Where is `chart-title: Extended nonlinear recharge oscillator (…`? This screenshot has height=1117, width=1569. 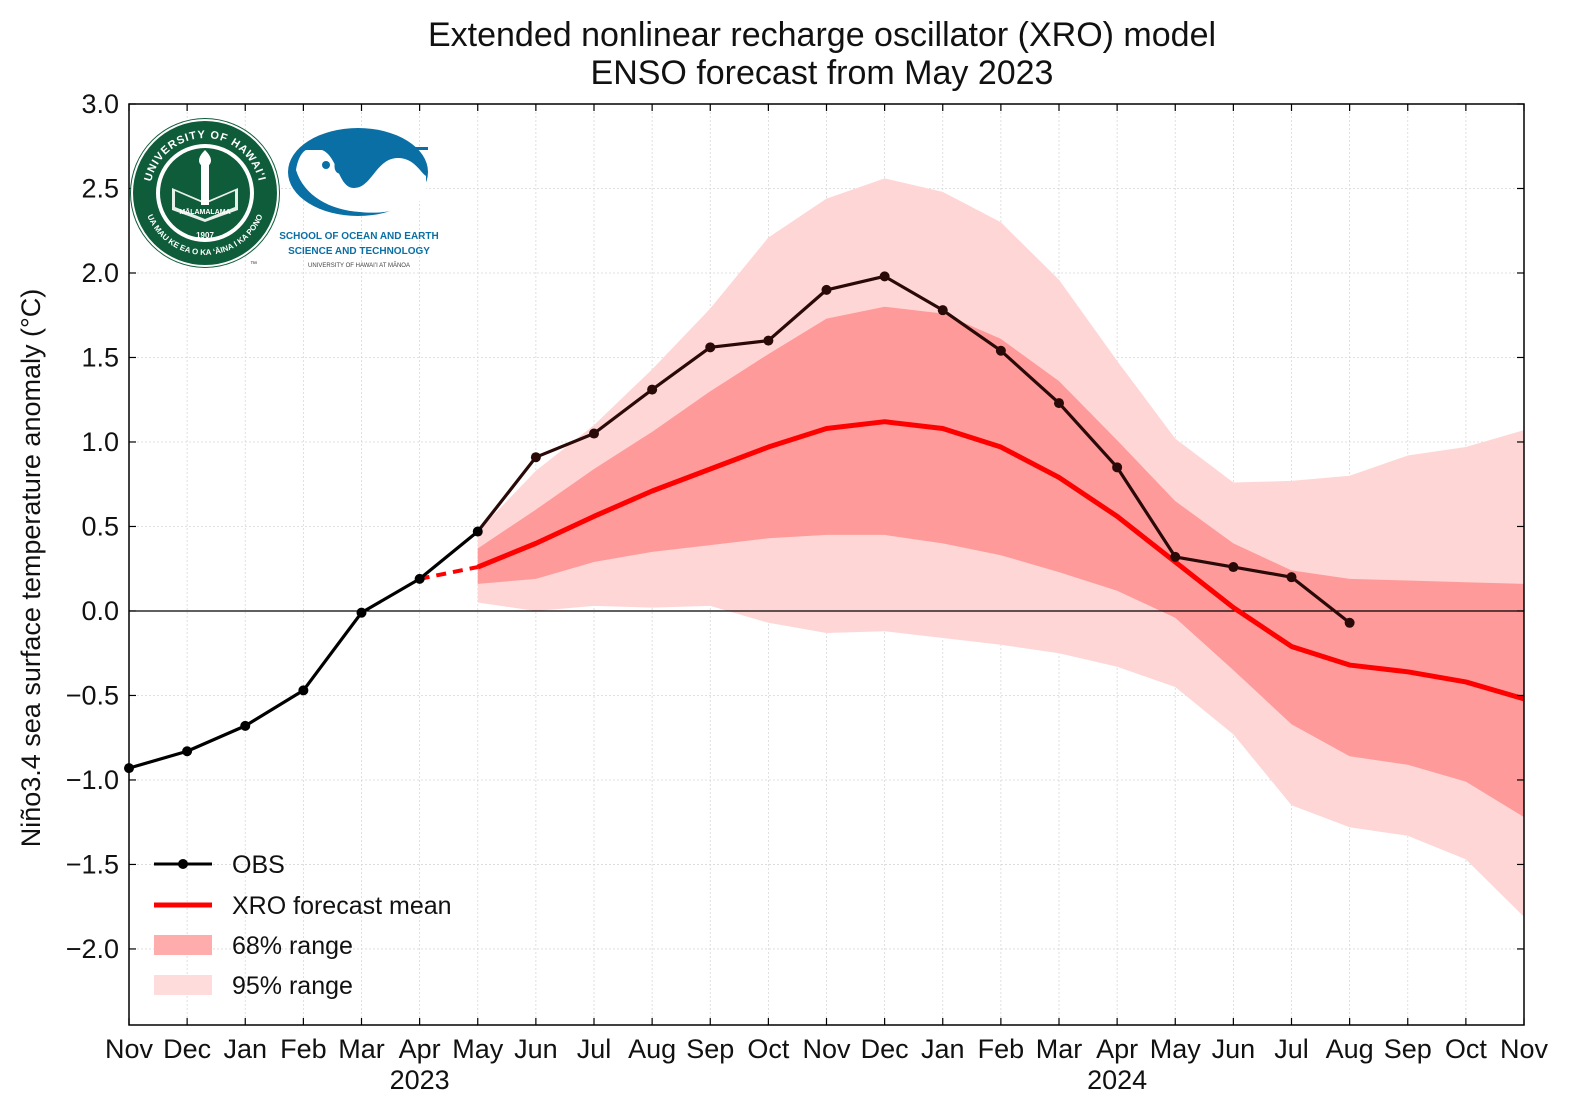 chart-title: Extended nonlinear recharge oscillator (… is located at coordinates (822, 35).